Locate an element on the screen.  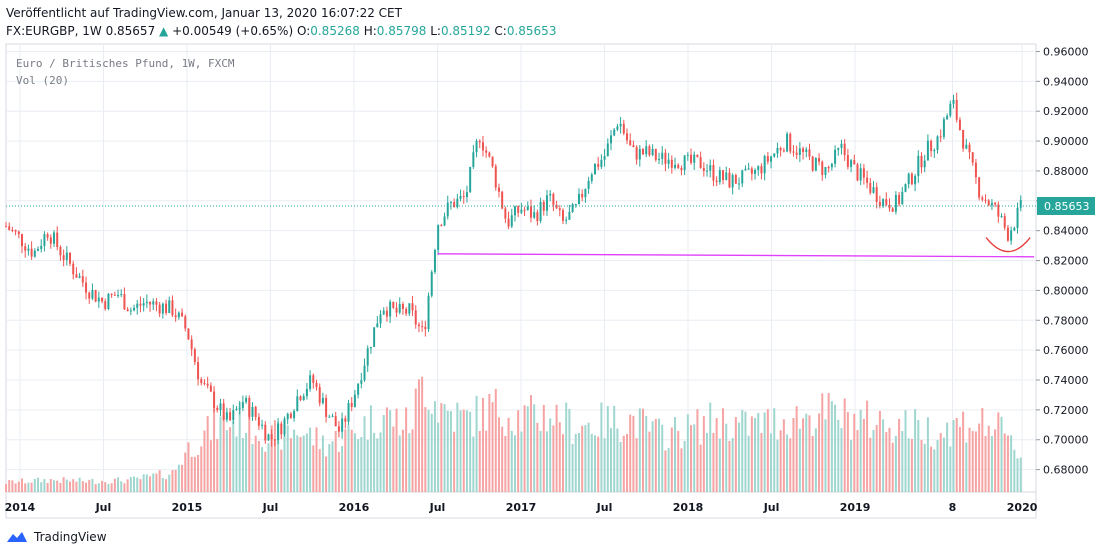
low-value: 0.85192 is located at coordinates (465, 31).